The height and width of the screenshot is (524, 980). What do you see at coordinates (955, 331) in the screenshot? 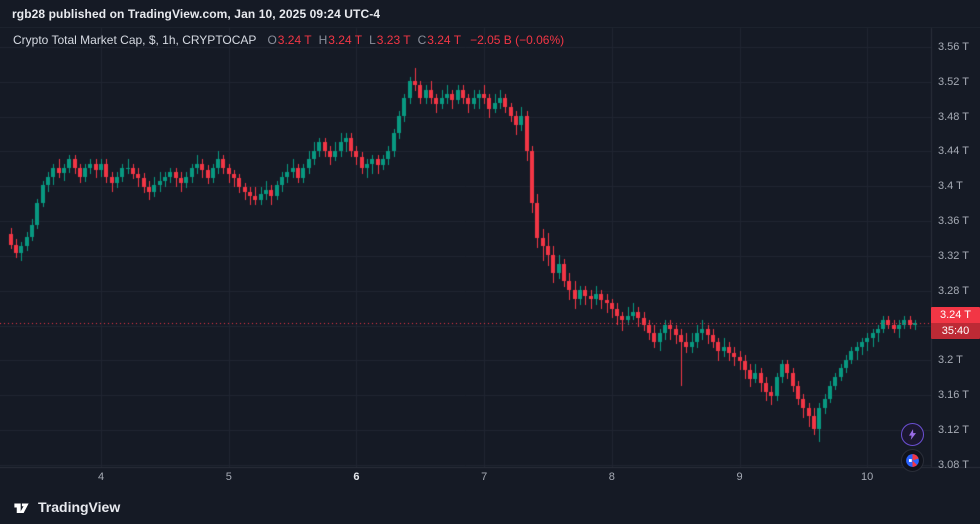
I see `bar-countdown: 35:40` at bounding box center [955, 331].